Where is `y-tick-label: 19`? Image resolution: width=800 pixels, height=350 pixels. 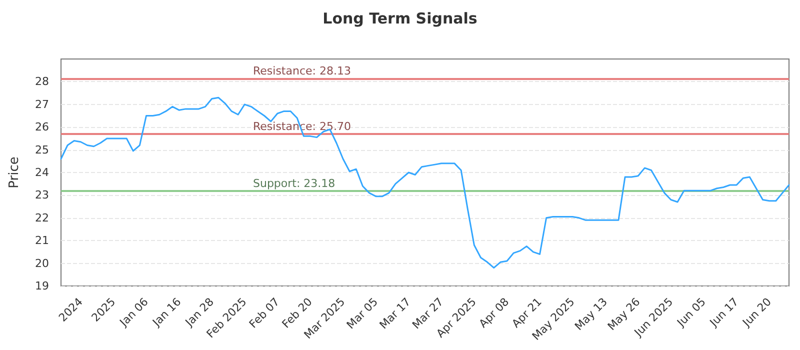
y-tick-label: 19 is located at coordinates (42, 286).